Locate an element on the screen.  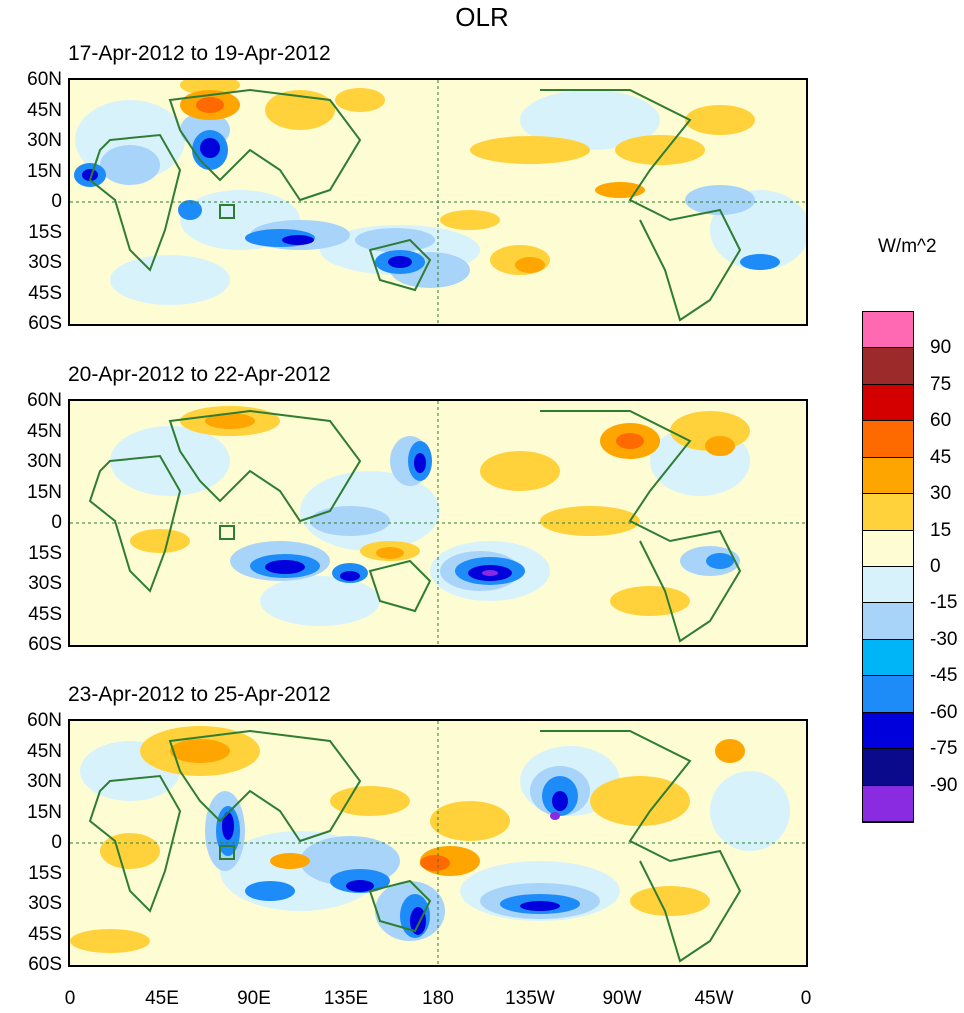
colorbar is located at coordinates (888, 567).